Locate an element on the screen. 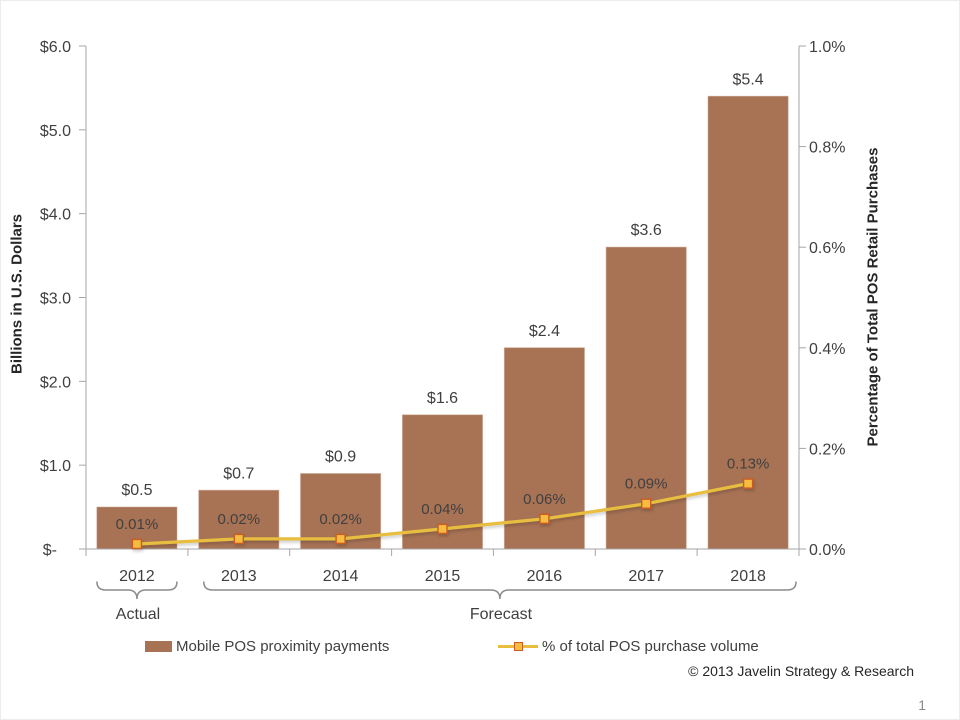 This screenshot has width=960, height=720. line-marker-2012 is located at coordinates (137, 544).